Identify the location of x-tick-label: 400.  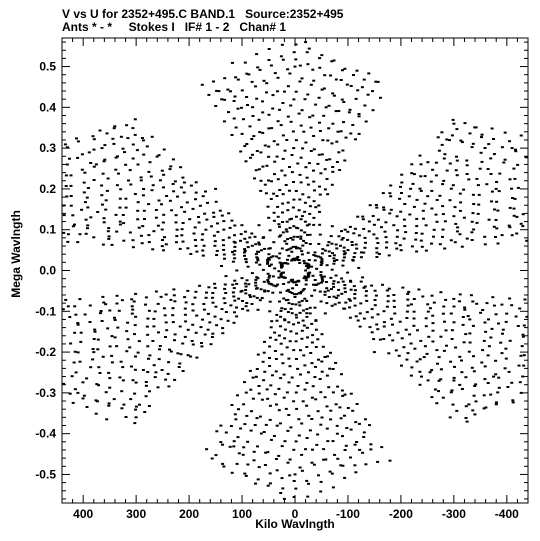
(83, 514).